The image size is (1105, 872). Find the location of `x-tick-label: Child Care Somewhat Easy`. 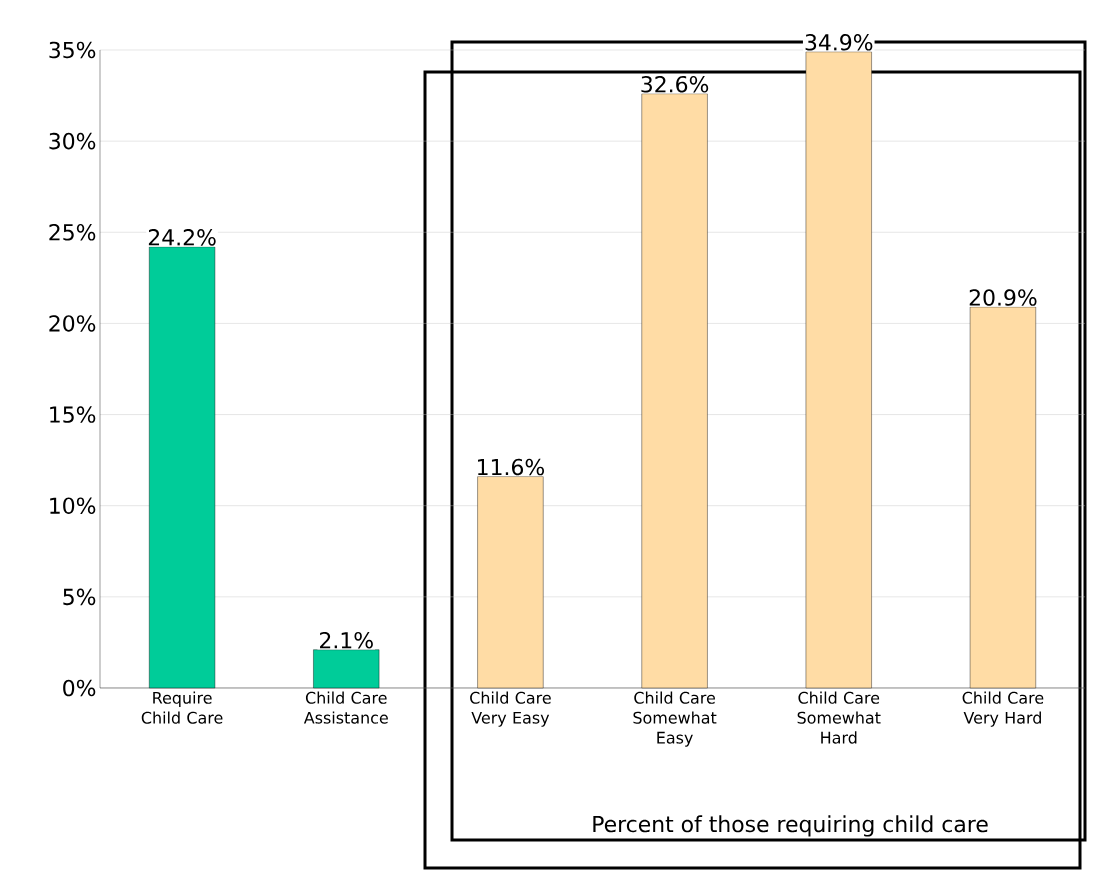

x-tick-label: Child Care Somewhat Easy is located at coordinates (675, 719).